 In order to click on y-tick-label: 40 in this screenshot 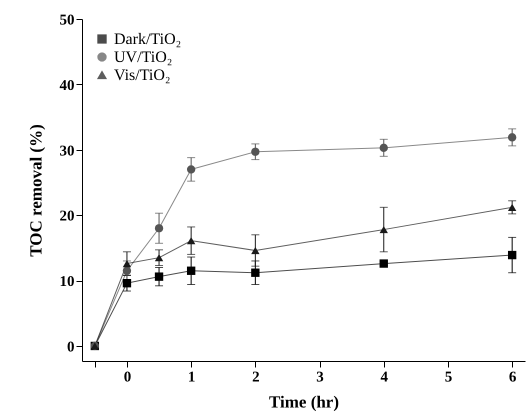, I will do `click(67, 86)`.